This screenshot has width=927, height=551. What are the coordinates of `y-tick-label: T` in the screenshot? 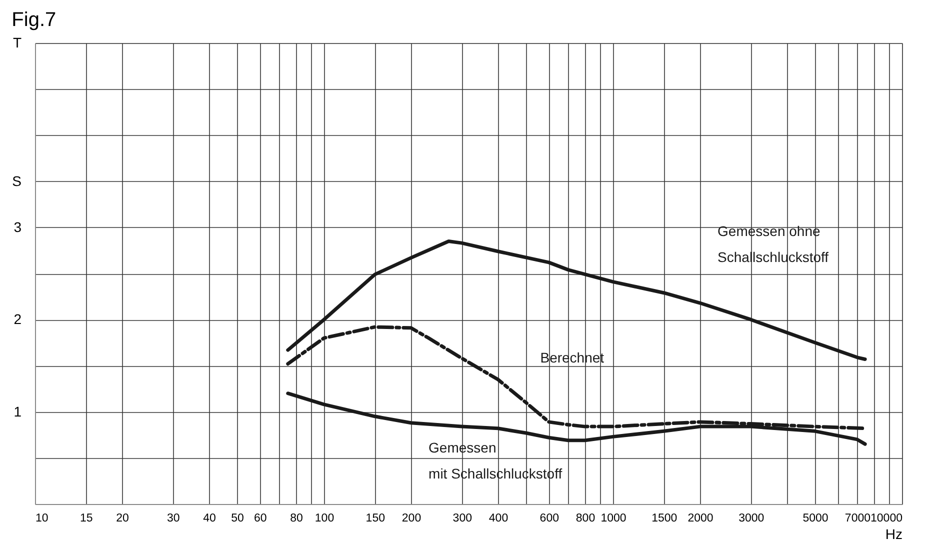 It's located at (17, 42).